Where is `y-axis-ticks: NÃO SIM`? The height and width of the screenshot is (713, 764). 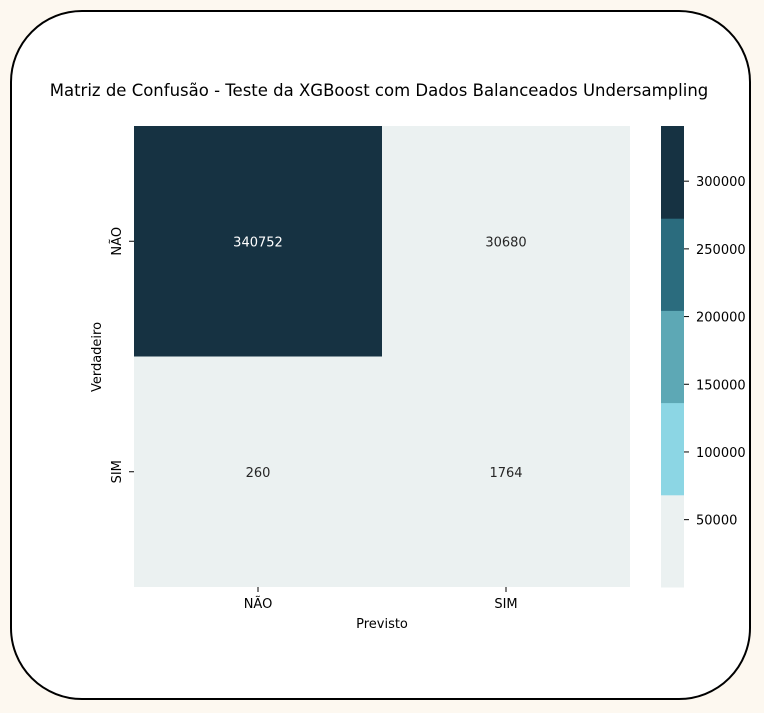
y-axis-ticks: NÃO SIM is located at coordinates (121, 355).